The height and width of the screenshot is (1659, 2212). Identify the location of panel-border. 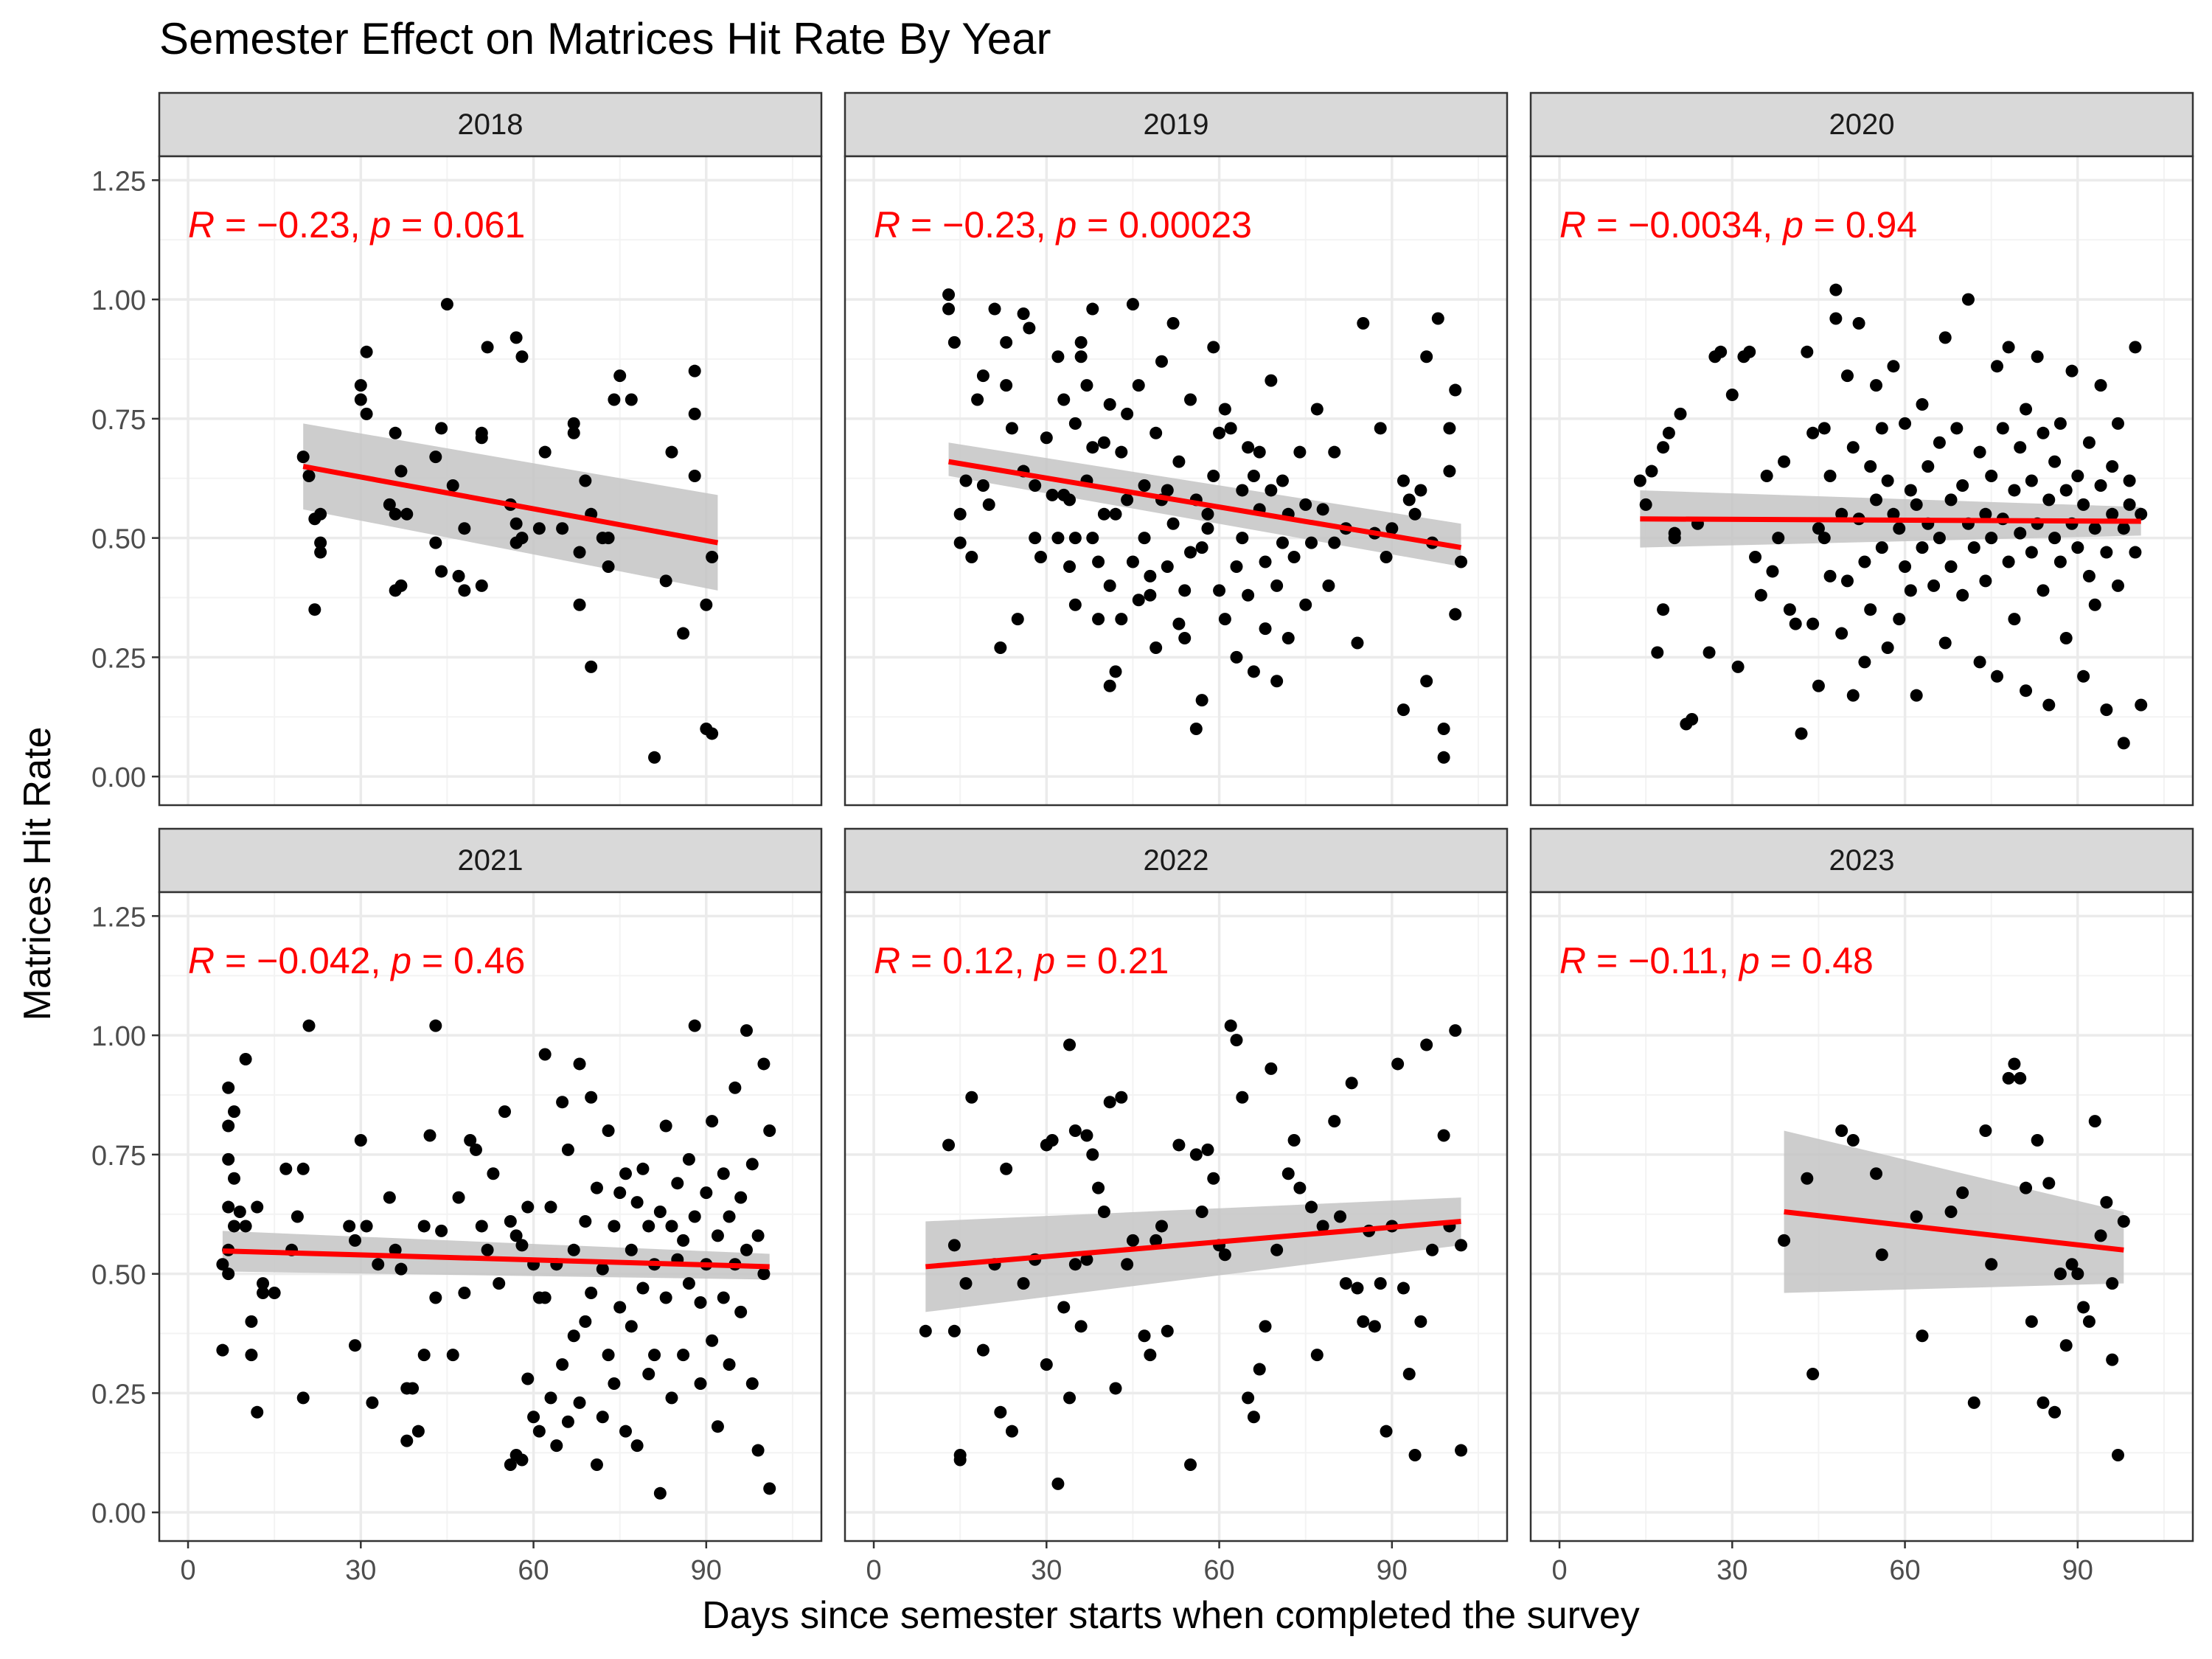
(490, 1217).